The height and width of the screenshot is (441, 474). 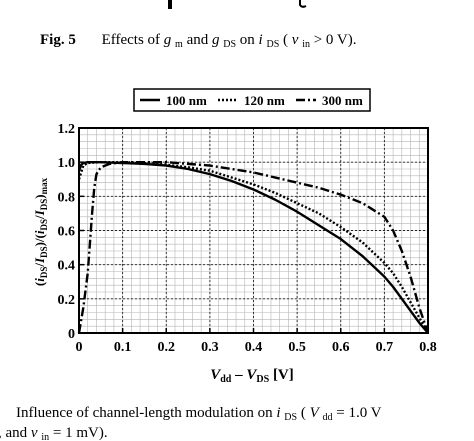 What do you see at coordinates (385, 347) in the screenshot?
I see `x-tick-label: 0.7` at bounding box center [385, 347].